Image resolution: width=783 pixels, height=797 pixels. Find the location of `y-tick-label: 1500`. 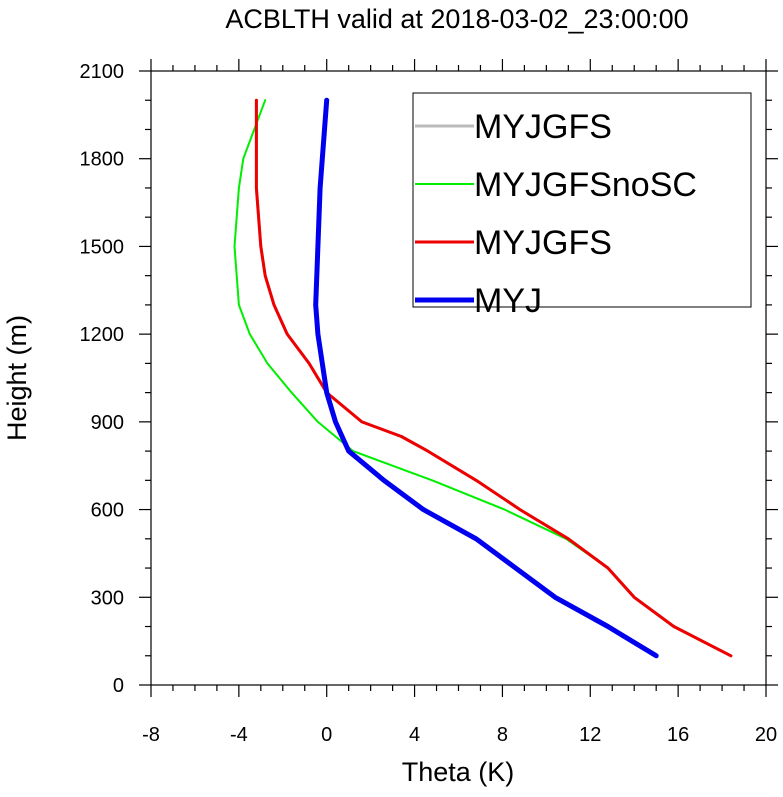

y-tick-label: 1500 is located at coordinates (102, 247).